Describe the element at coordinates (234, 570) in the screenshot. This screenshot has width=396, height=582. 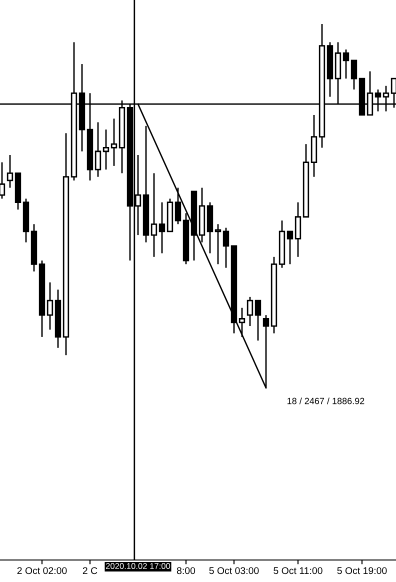
I see `x-tick-label: 5 Oct 03:00` at that location.